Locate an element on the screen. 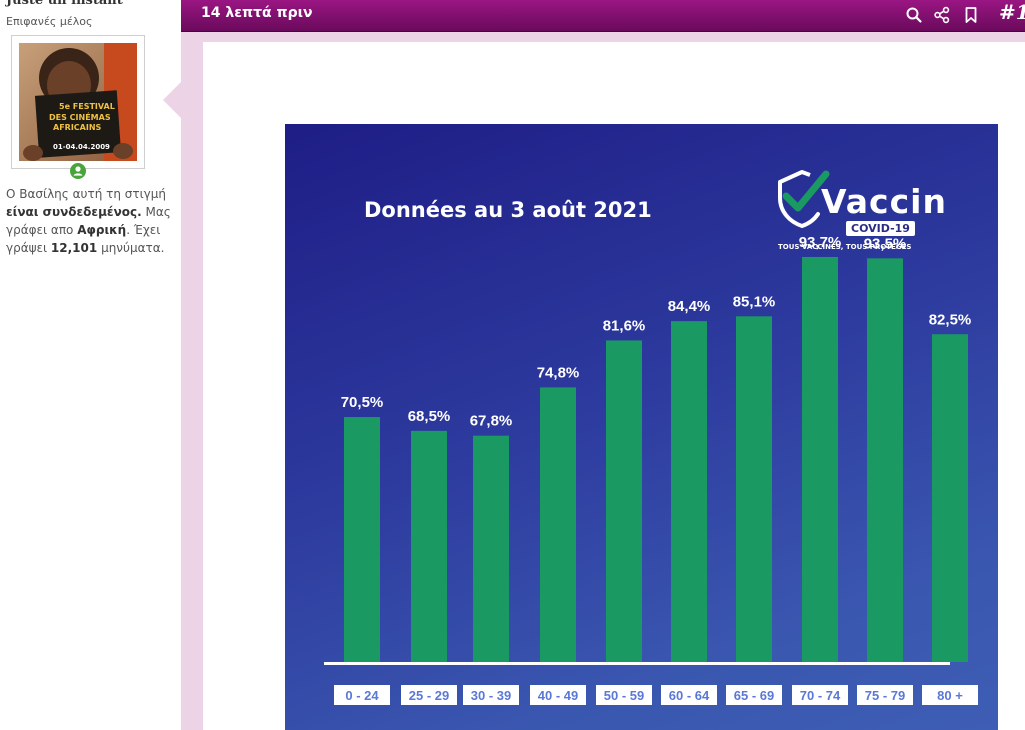 Image resolution: width=1025 pixels, height=730 pixels. category-label-5: 60 - 64 is located at coordinates (689, 695).